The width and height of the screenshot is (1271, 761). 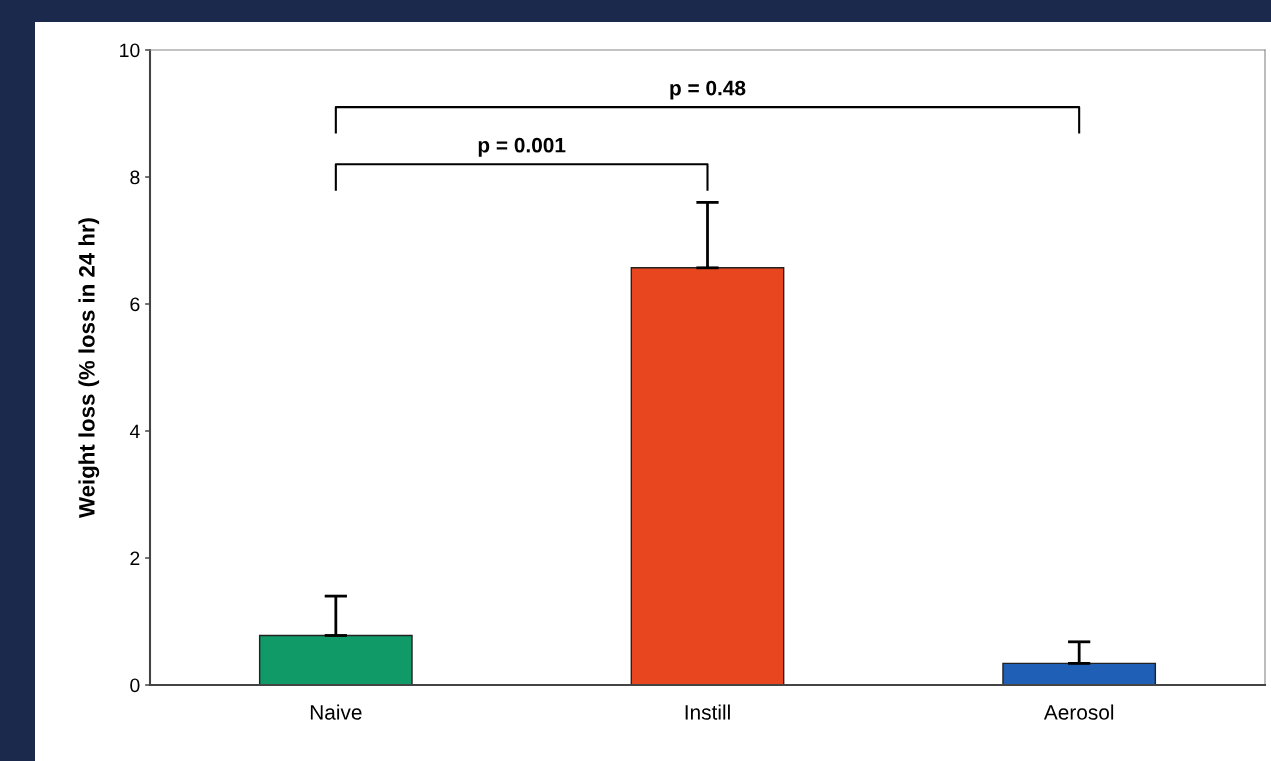 What do you see at coordinates (708, 90) in the screenshot?
I see `annotation: p = 0.48` at bounding box center [708, 90].